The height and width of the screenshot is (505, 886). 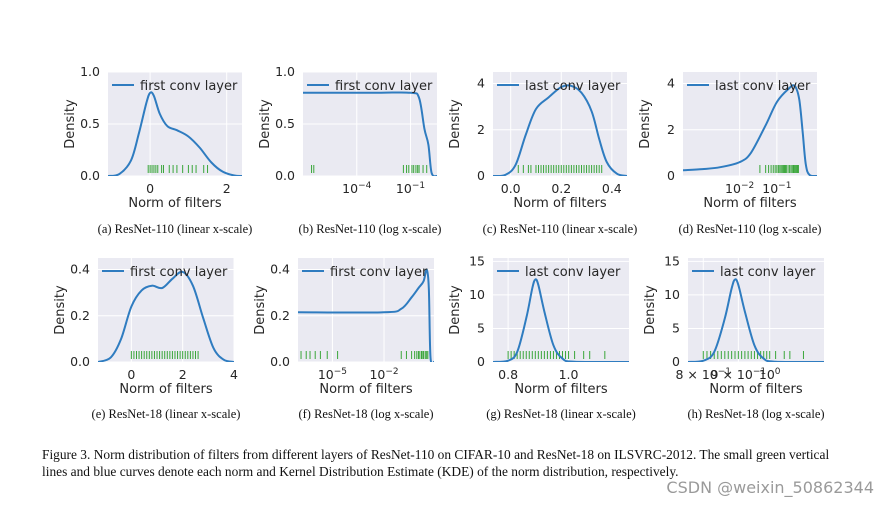 What do you see at coordinates (561, 188) in the screenshot?
I see `x-tick-label: 0.2` at bounding box center [561, 188].